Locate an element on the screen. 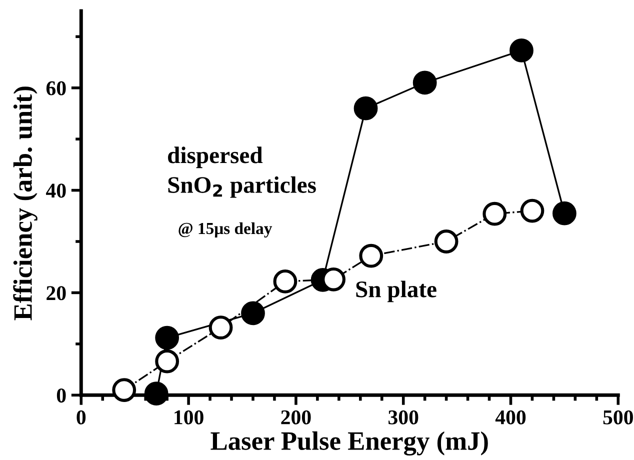  series-label: dispersed SnO$_{2}$ particles is located at coordinates (242, 172).